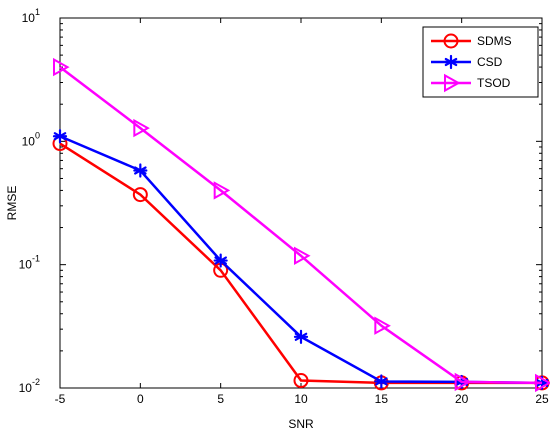 The height and width of the screenshot is (438, 550). Describe the element at coordinates (220, 399) in the screenshot. I see `x-tick-label: 5` at that location.